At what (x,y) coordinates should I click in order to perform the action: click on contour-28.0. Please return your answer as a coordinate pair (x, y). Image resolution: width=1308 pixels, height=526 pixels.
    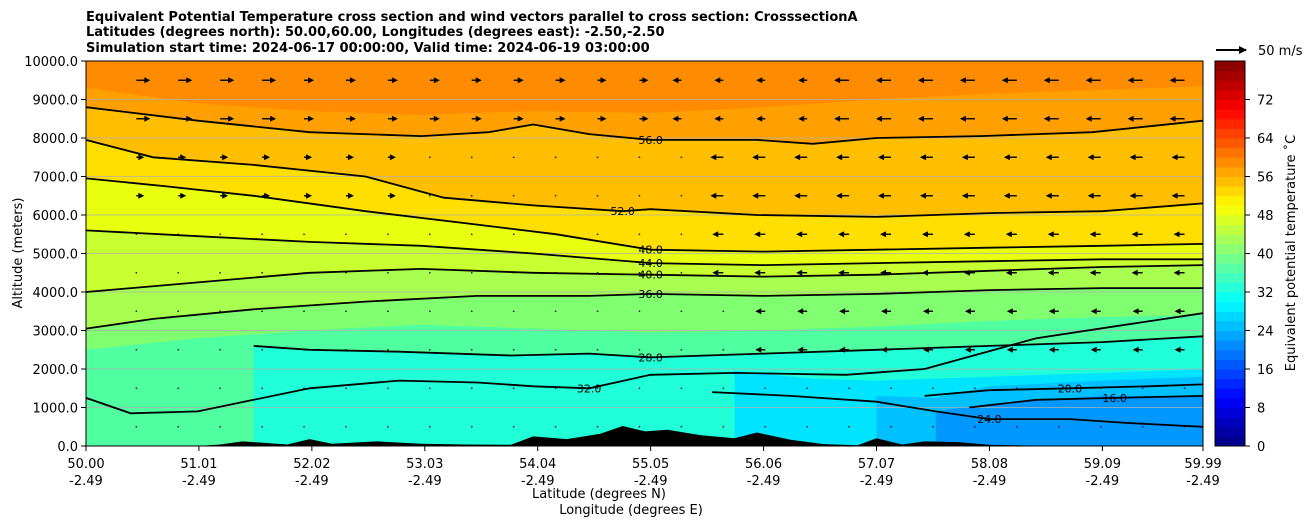
    Looking at the image, I should click on (728, 347).